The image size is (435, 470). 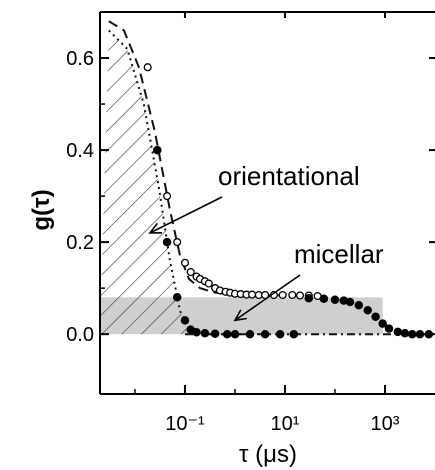 What do you see at coordinates (80, 335) in the screenshot?
I see `y-tick-label: 0.0` at bounding box center [80, 335].